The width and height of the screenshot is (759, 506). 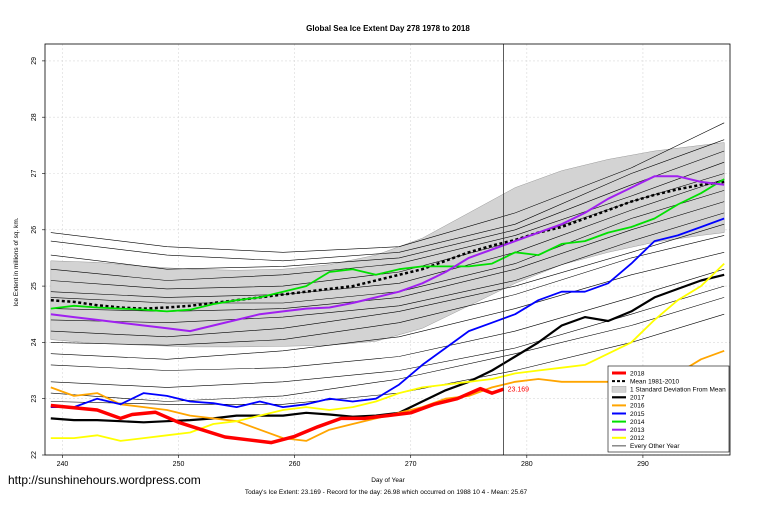 I want to click on legend-box, so click(x=668, y=409).